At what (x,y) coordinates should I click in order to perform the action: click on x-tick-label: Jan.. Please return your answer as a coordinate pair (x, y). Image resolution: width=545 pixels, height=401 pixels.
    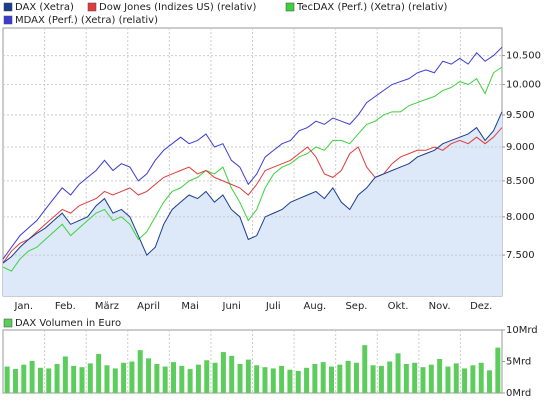
    Looking at the image, I should click on (23, 306).